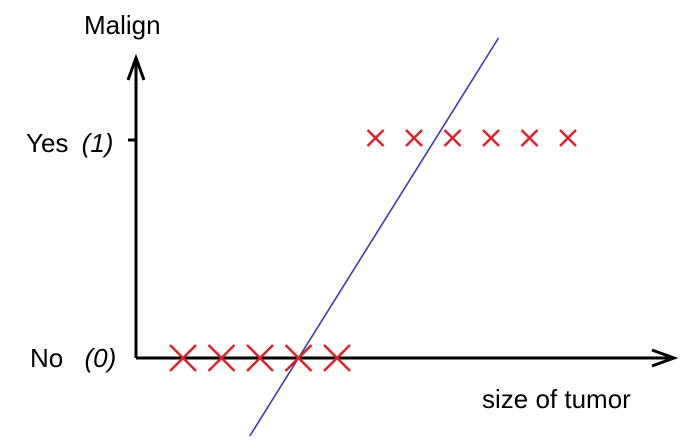 The height and width of the screenshot is (445, 692). I want to click on x-axis-title: size of tumor, so click(556, 399).